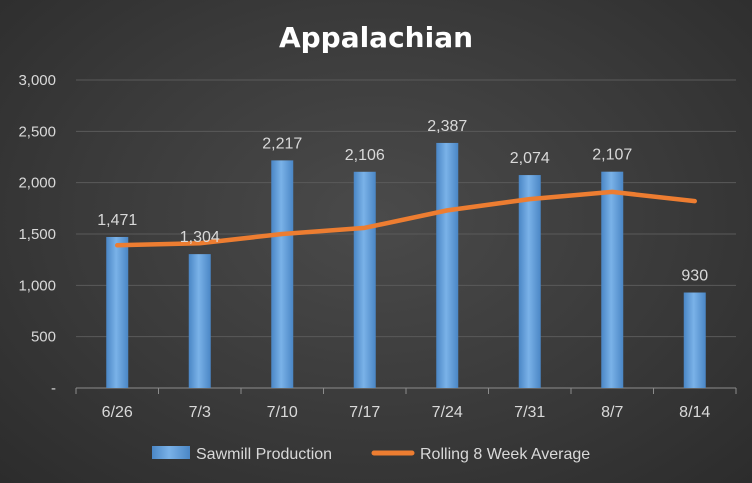  I want to click on rolling-average-line, so click(406, 218).